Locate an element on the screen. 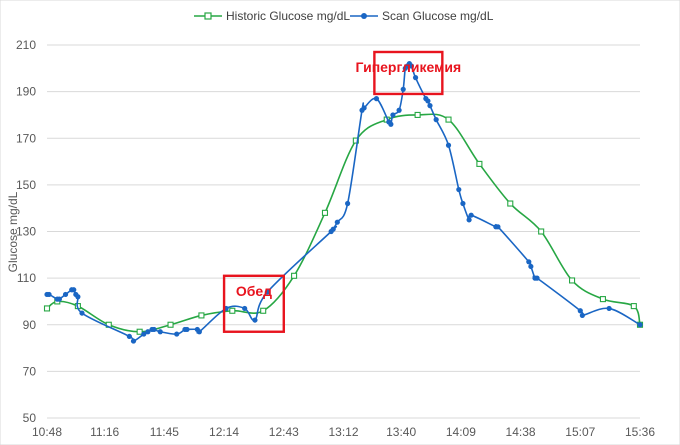 Image resolution: width=680 pixels, height=445 pixels. y-tick-label: 210 is located at coordinates (26, 45).